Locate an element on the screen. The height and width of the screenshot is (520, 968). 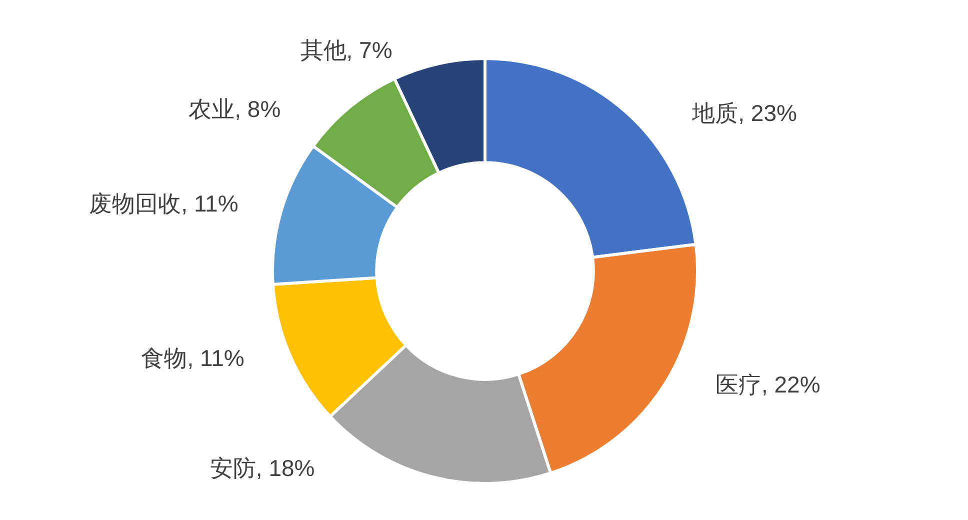
slice-label: 农业, 8% is located at coordinates (234, 109).